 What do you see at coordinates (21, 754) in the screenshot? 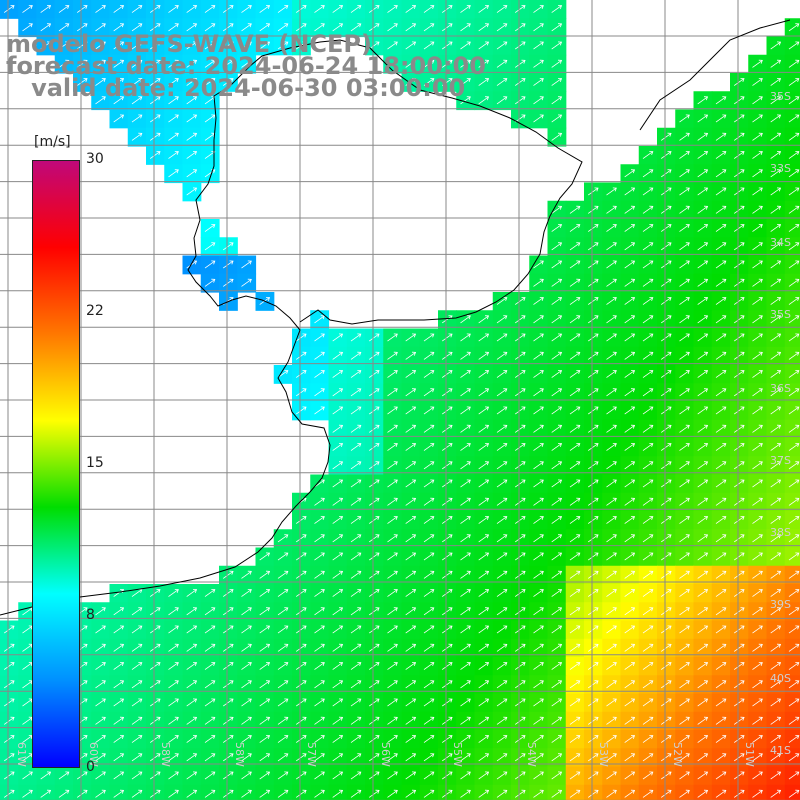
I see `lon-label: 61W` at bounding box center [21, 754].